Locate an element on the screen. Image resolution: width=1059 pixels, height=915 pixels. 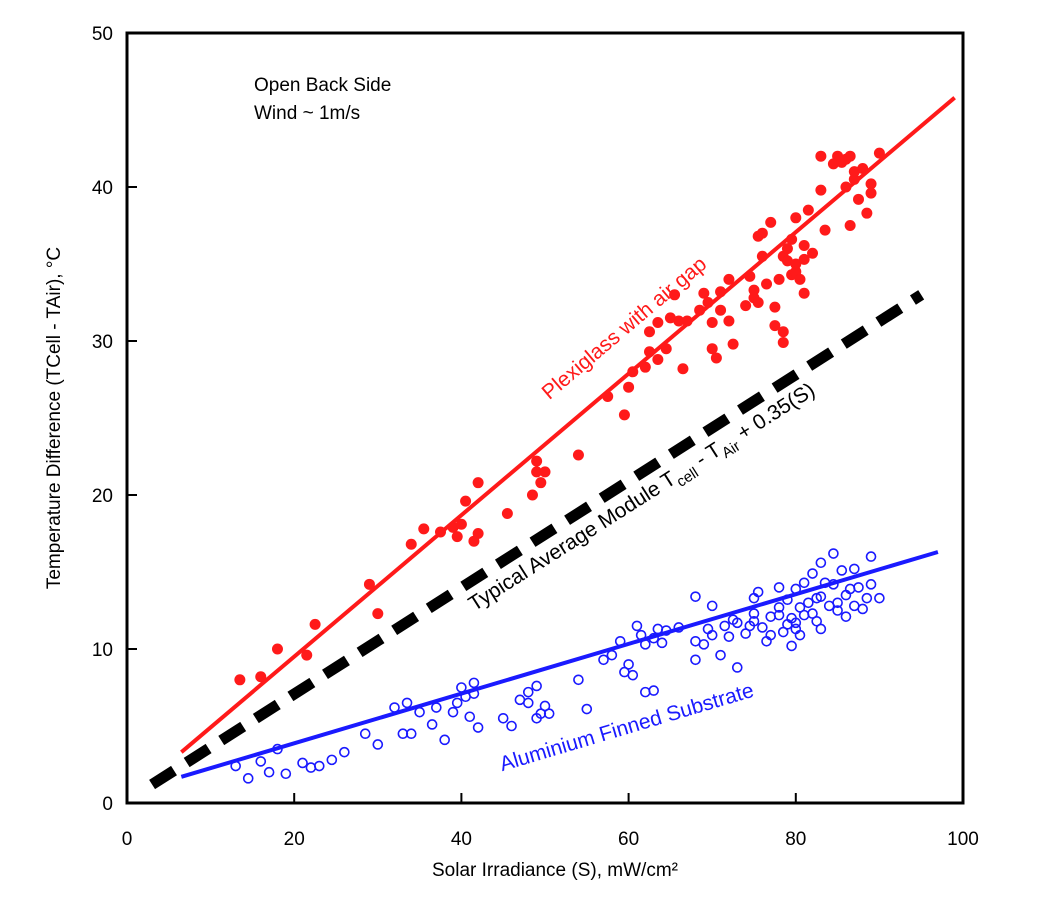
note-line-2: Wind ~ 1m/s is located at coordinates (307, 113).